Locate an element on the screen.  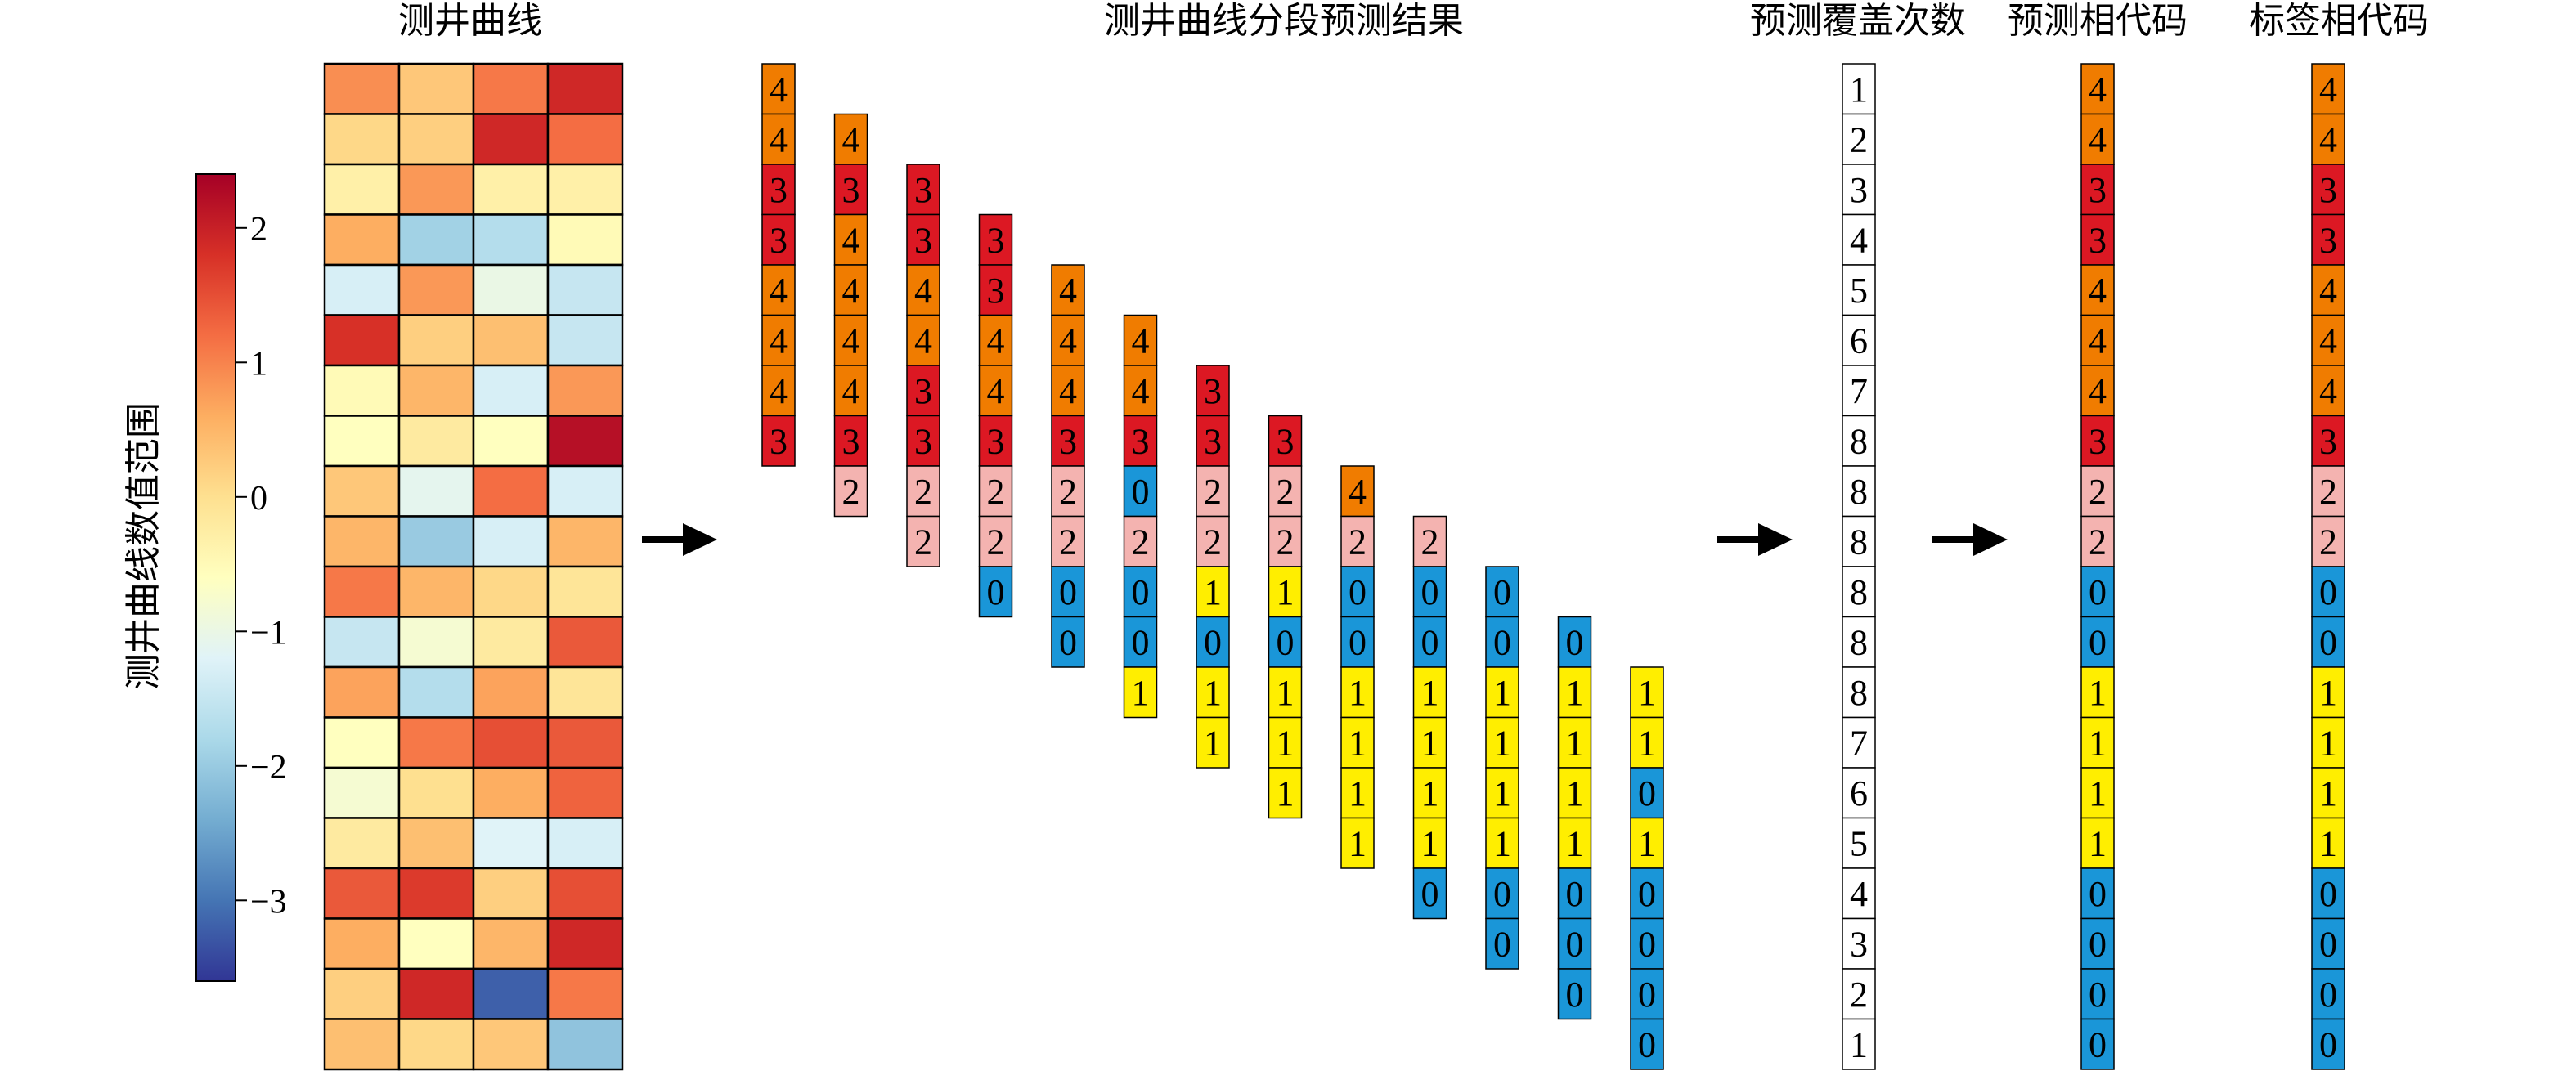
segment-column: 2 0 0 1 1 1 1 0 is located at coordinates (1429, 717).